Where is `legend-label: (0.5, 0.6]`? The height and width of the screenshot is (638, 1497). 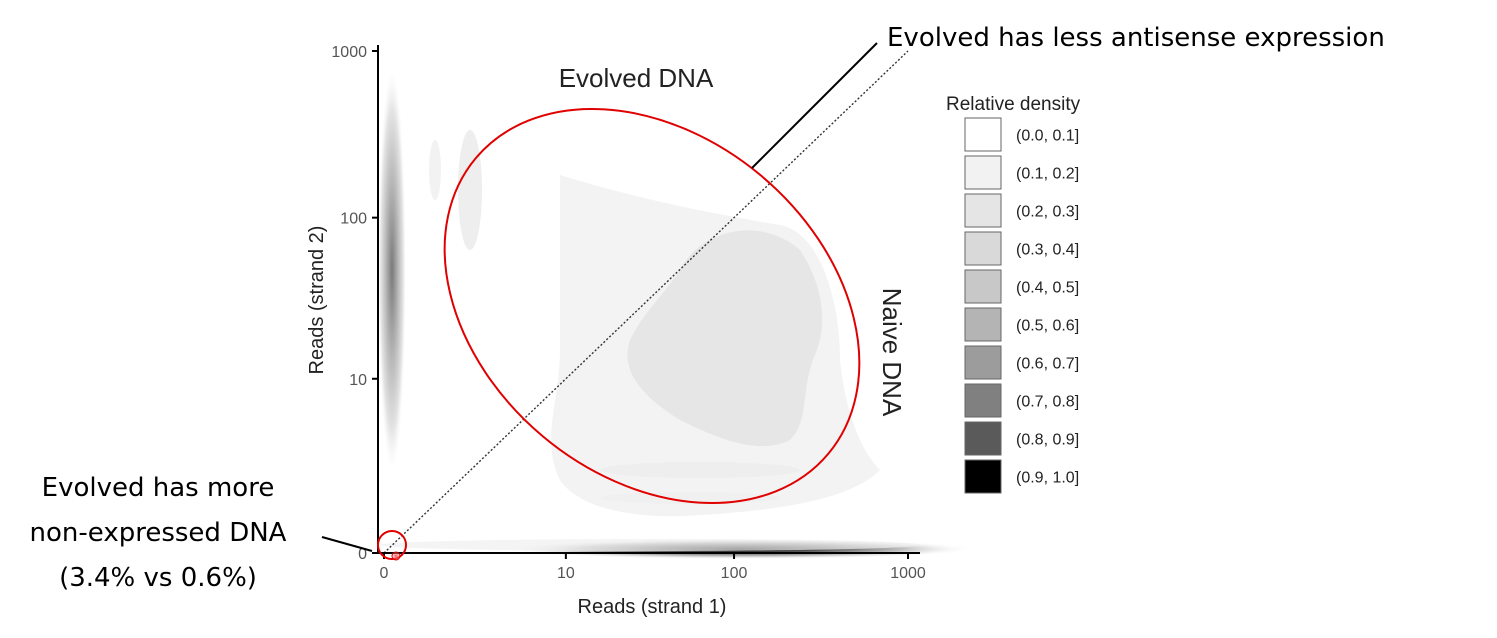
legend-label: (0.5, 0.6] is located at coordinates (1047, 326).